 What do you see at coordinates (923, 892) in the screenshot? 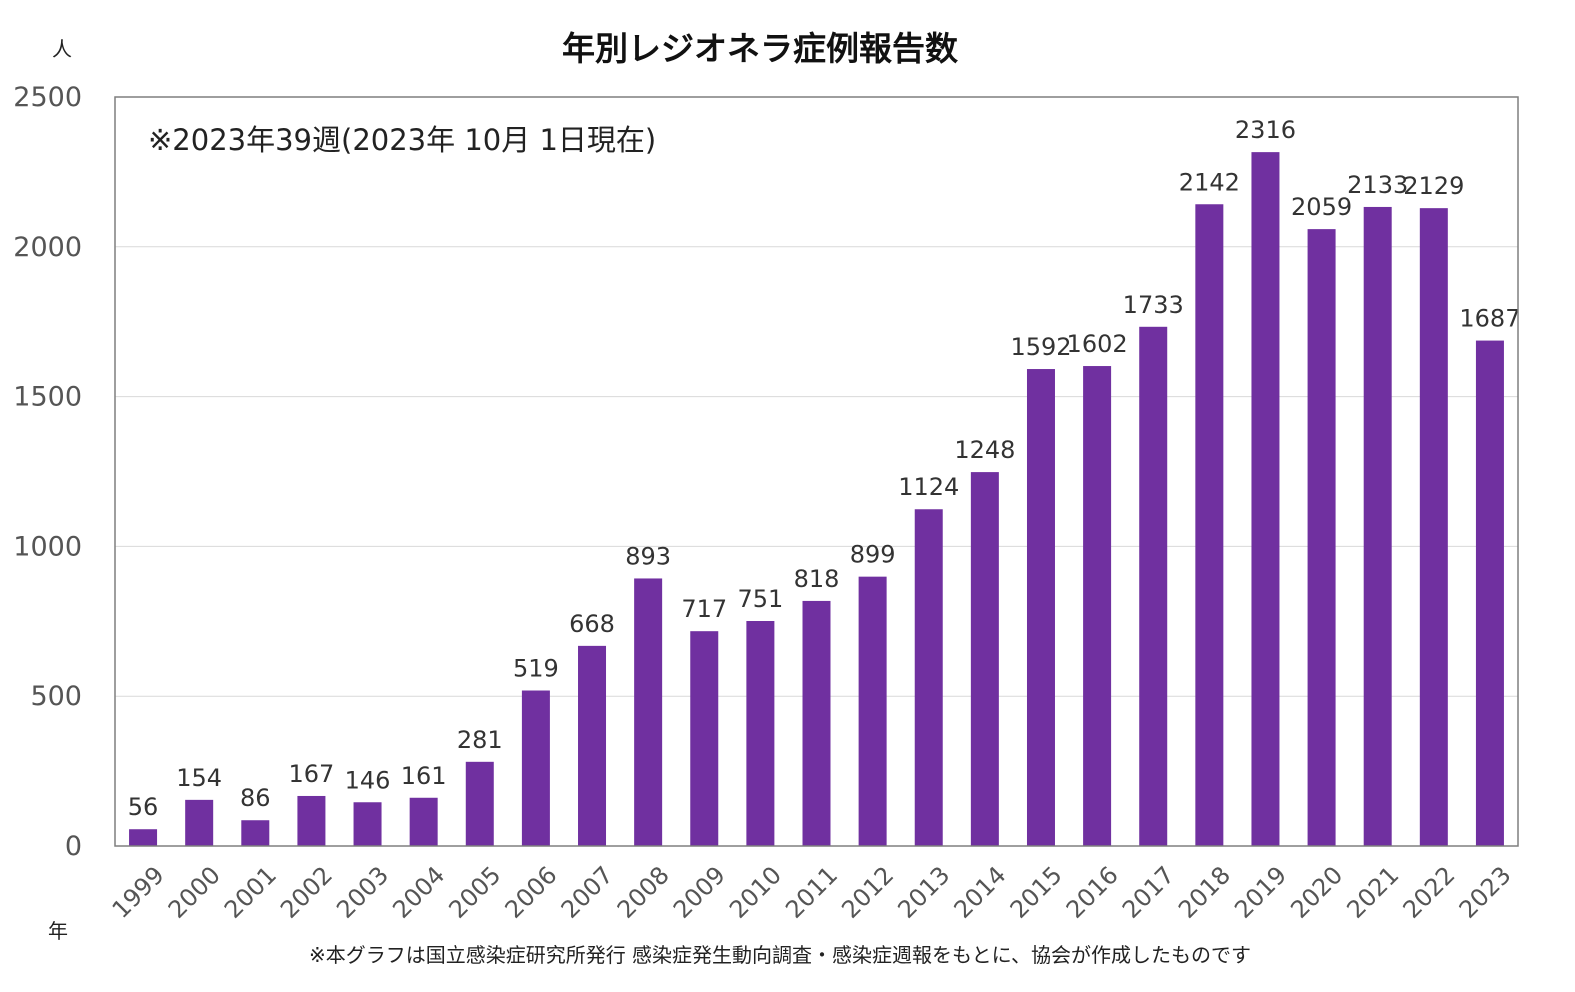
I see `x-tick-label-2013: 2013` at bounding box center [923, 892].